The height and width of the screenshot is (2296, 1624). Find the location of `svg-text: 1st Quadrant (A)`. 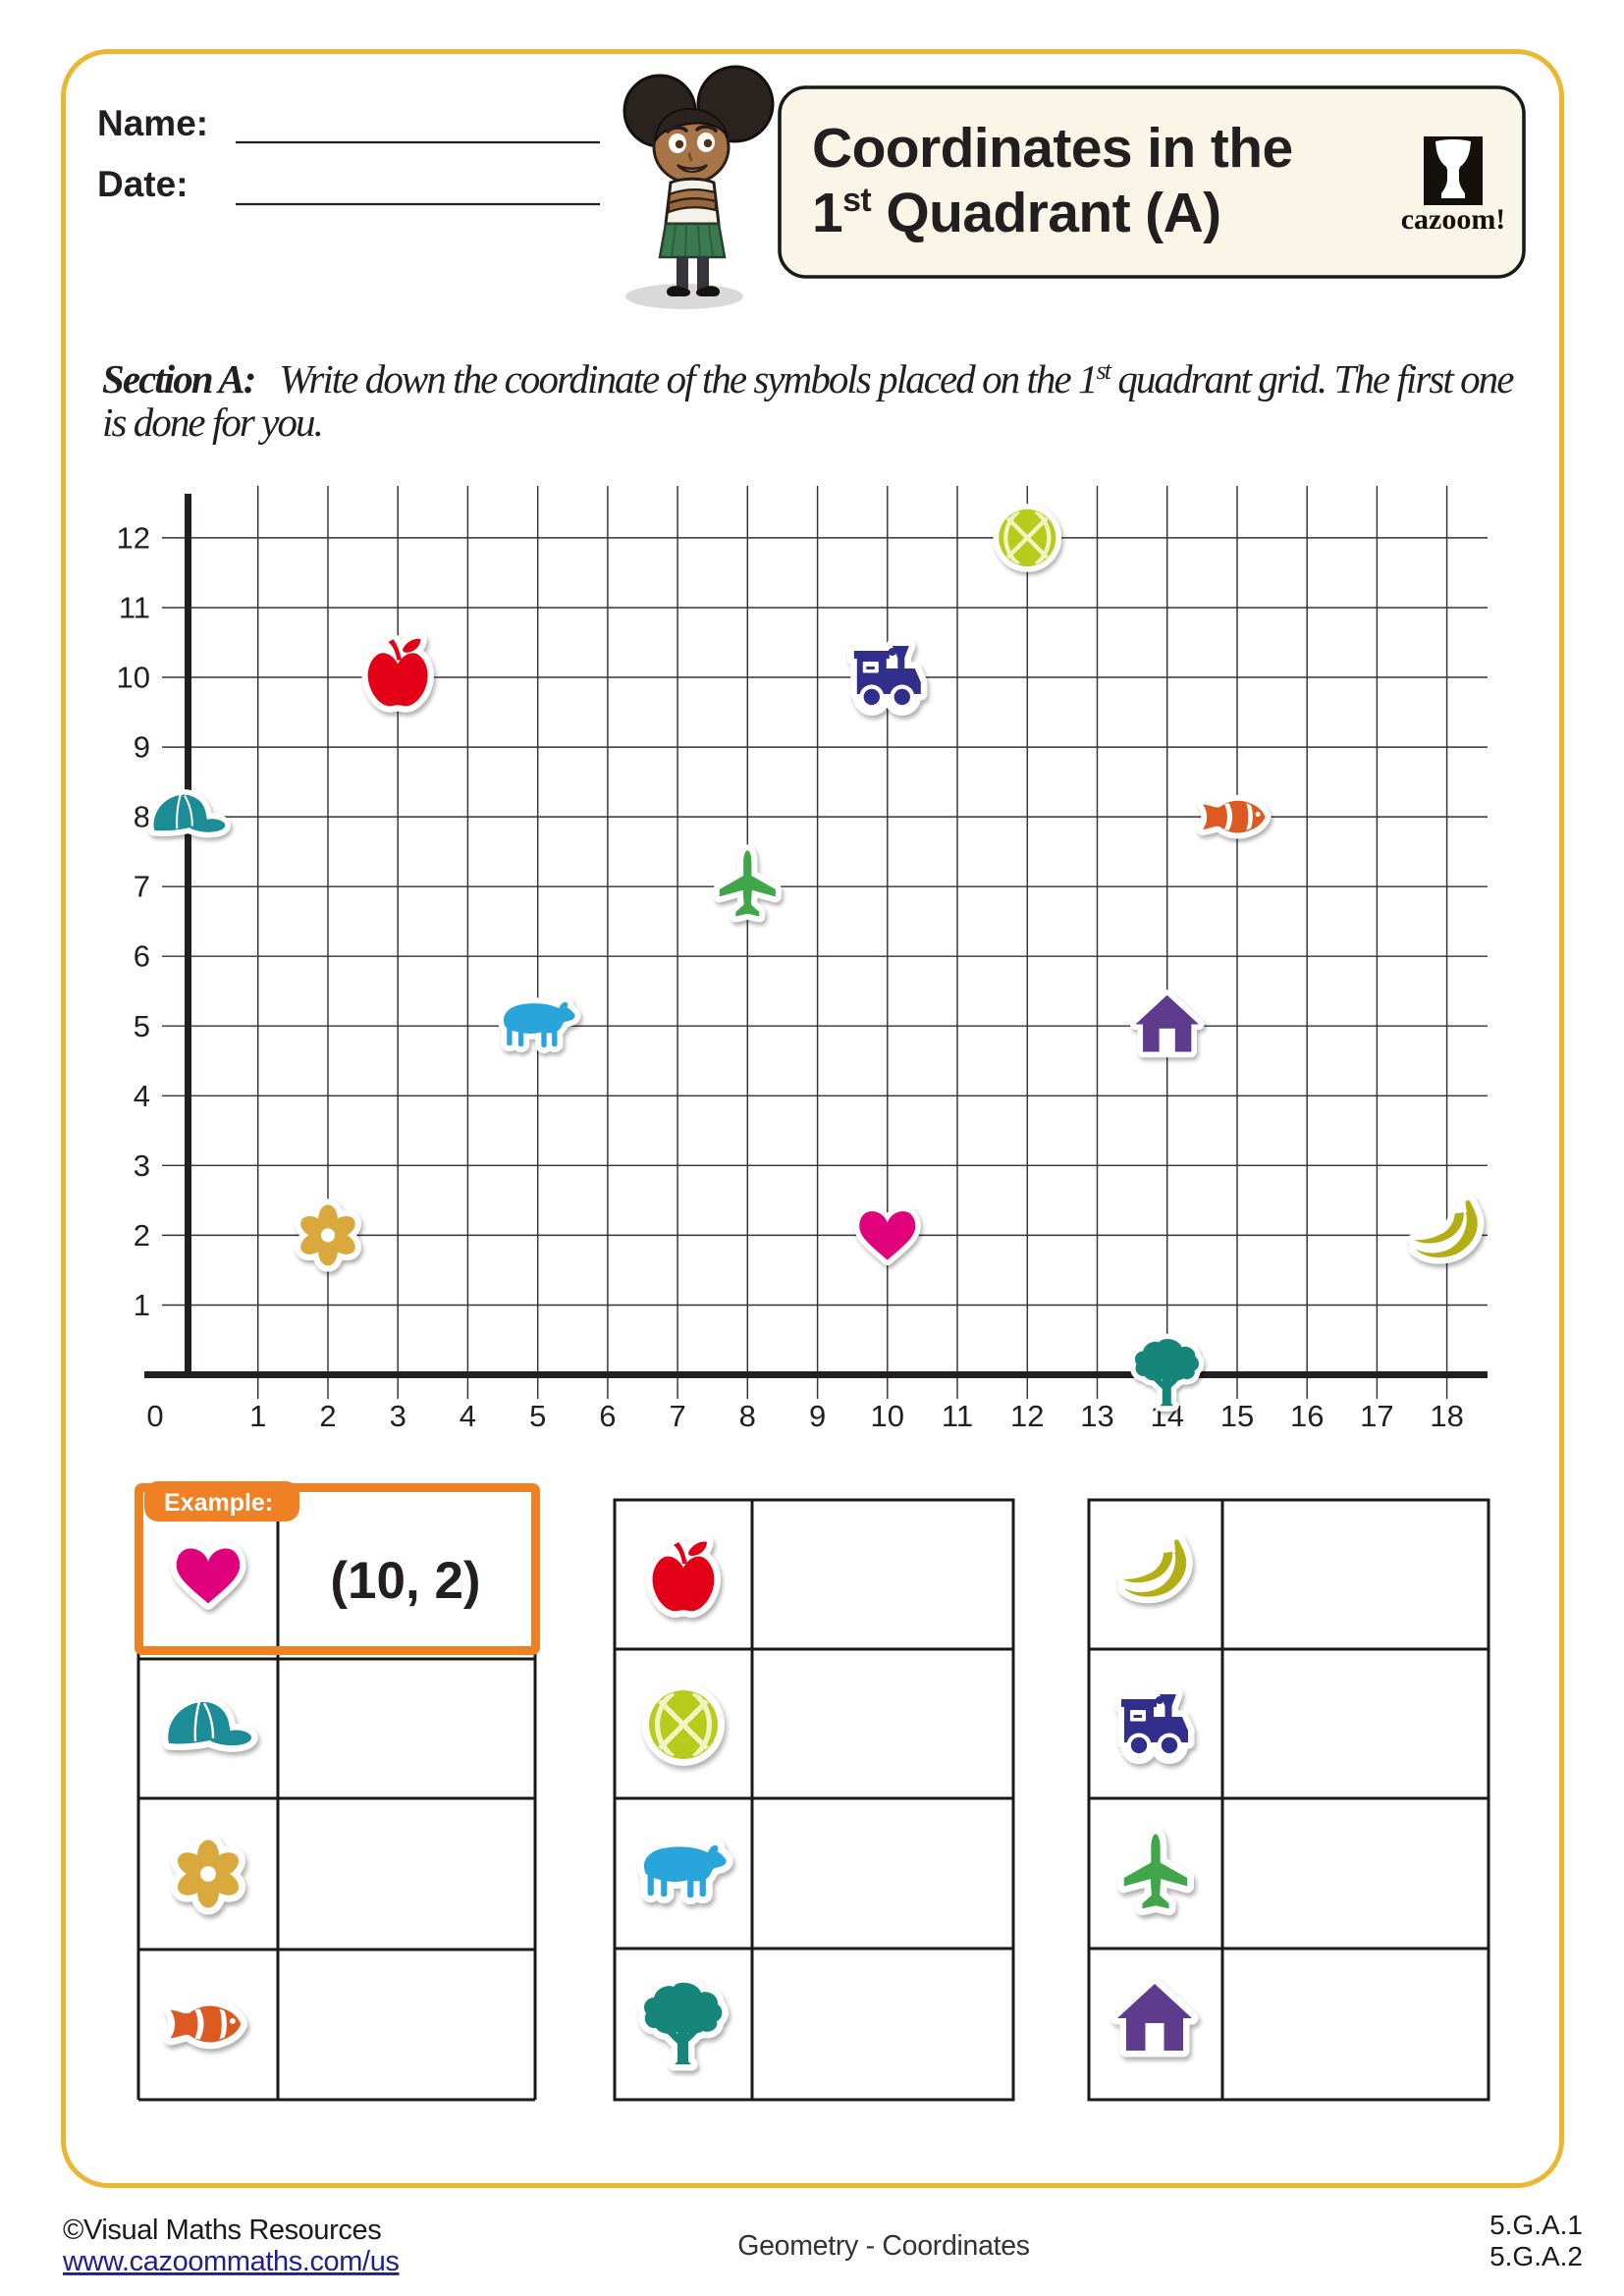

svg-text: 1st Quadrant (A) is located at coordinates (1016, 213).